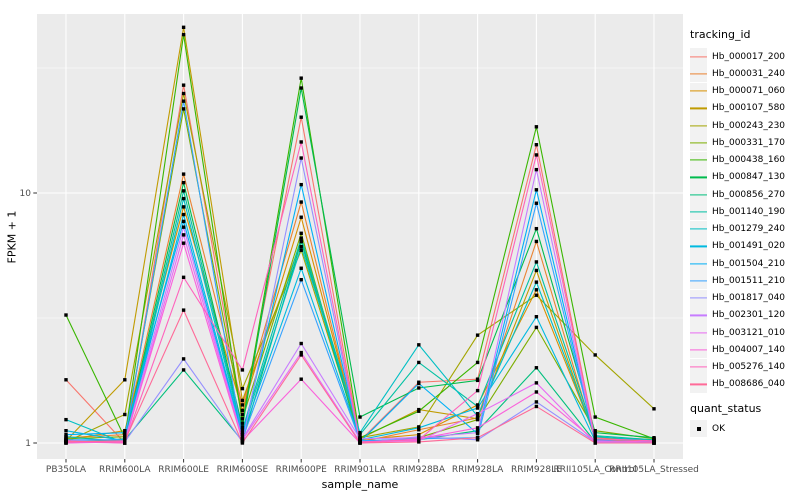 Image resolution: width=800 pixels, height=500 pixels. What do you see at coordinates (718, 428) in the screenshot?
I see `legend-label: OK` at bounding box center [718, 428].